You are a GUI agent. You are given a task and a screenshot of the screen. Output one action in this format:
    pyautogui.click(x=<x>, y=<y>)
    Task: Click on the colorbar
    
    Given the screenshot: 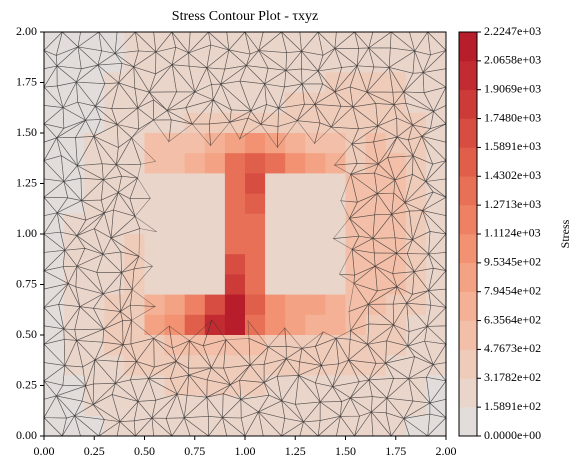 What is the action you would take?
    pyautogui.click(x=468, y=234)
    